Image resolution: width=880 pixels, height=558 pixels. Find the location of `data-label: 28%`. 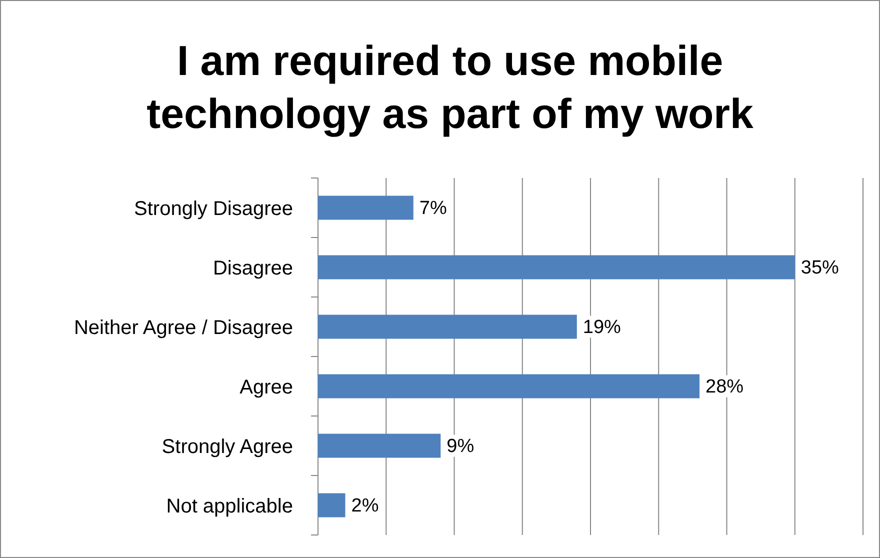

data-label: 28% is located at coordinates (725, 387).